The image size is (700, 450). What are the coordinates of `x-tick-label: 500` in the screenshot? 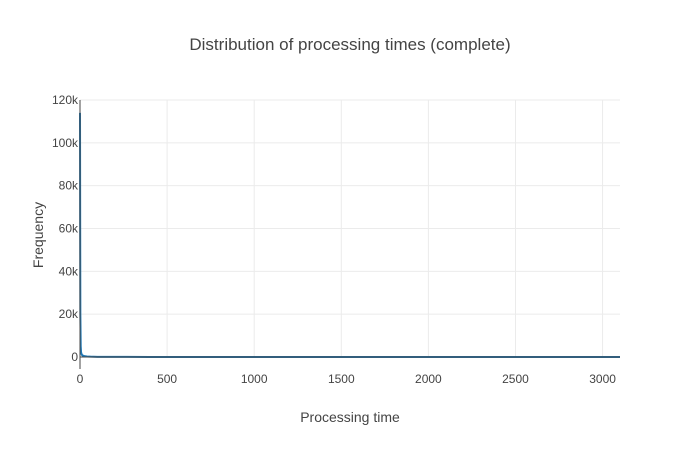 It's located at (167, 379).